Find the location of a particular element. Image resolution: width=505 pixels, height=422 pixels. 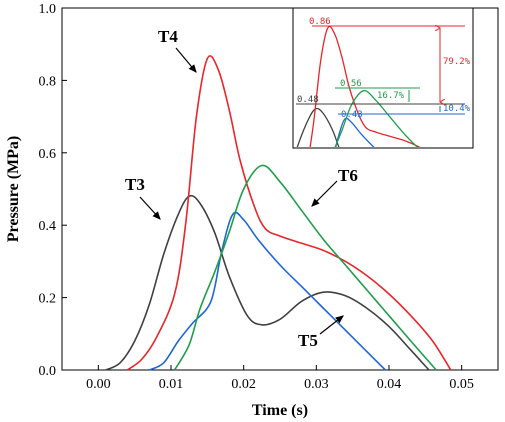

label-t5: T5 is located at coordinates (308, 340).